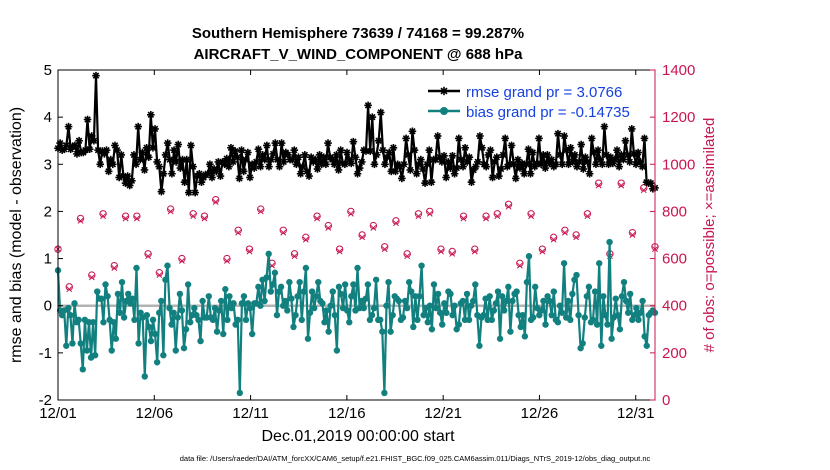  Describe the element at coordinates (678, 117) in the screenshot. I see `y2-tick-label: 1200` at that location.